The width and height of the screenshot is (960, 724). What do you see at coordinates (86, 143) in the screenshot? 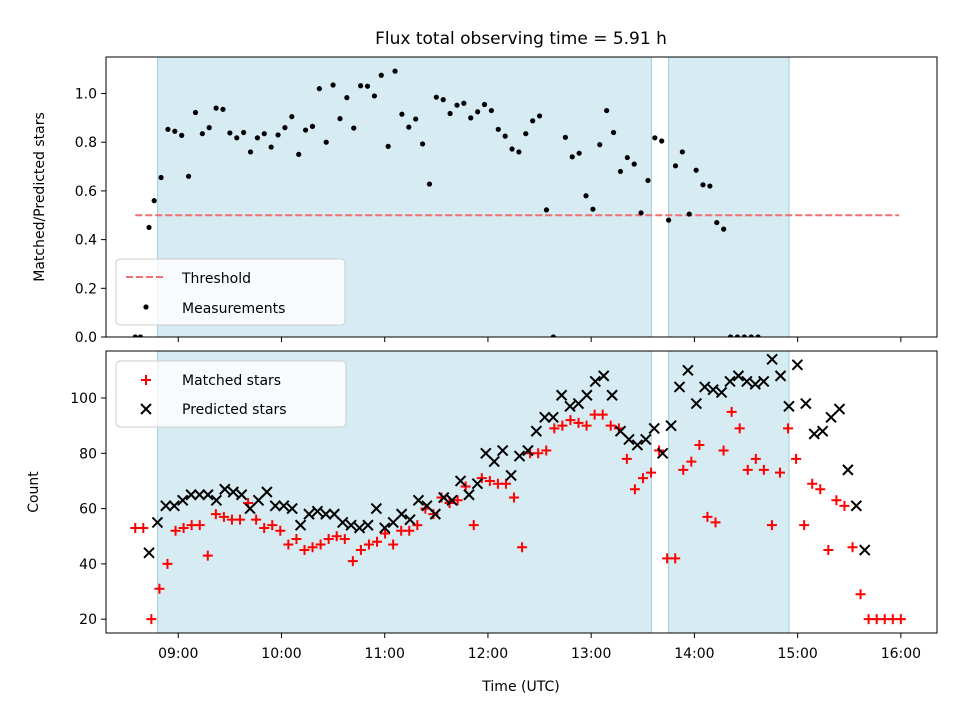
I see `y-tick-label: 0.8` at bounding box center [86, 143].